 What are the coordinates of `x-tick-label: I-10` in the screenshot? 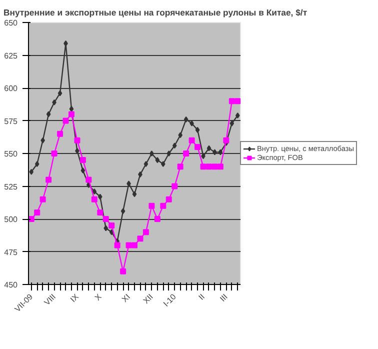 It's located at (170, 300).